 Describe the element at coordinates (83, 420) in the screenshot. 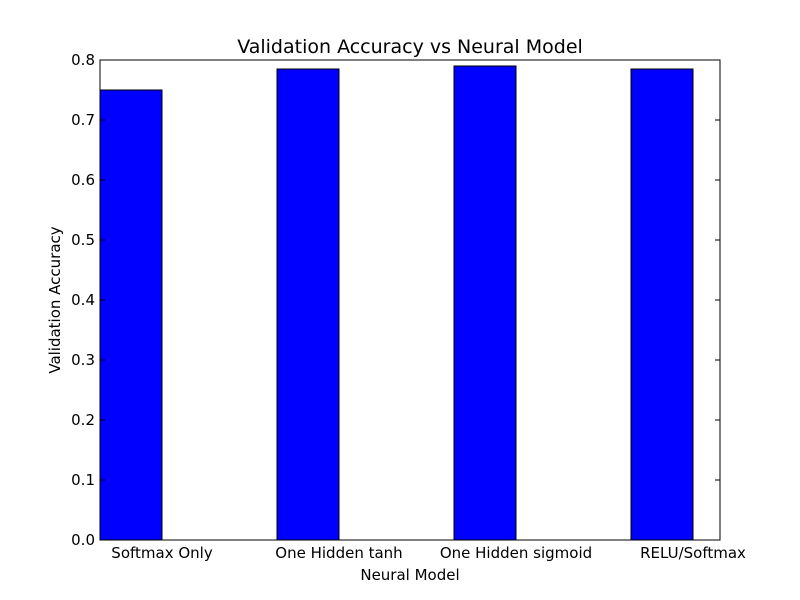

I see `y-tick-label-2: 0.2` at that location.